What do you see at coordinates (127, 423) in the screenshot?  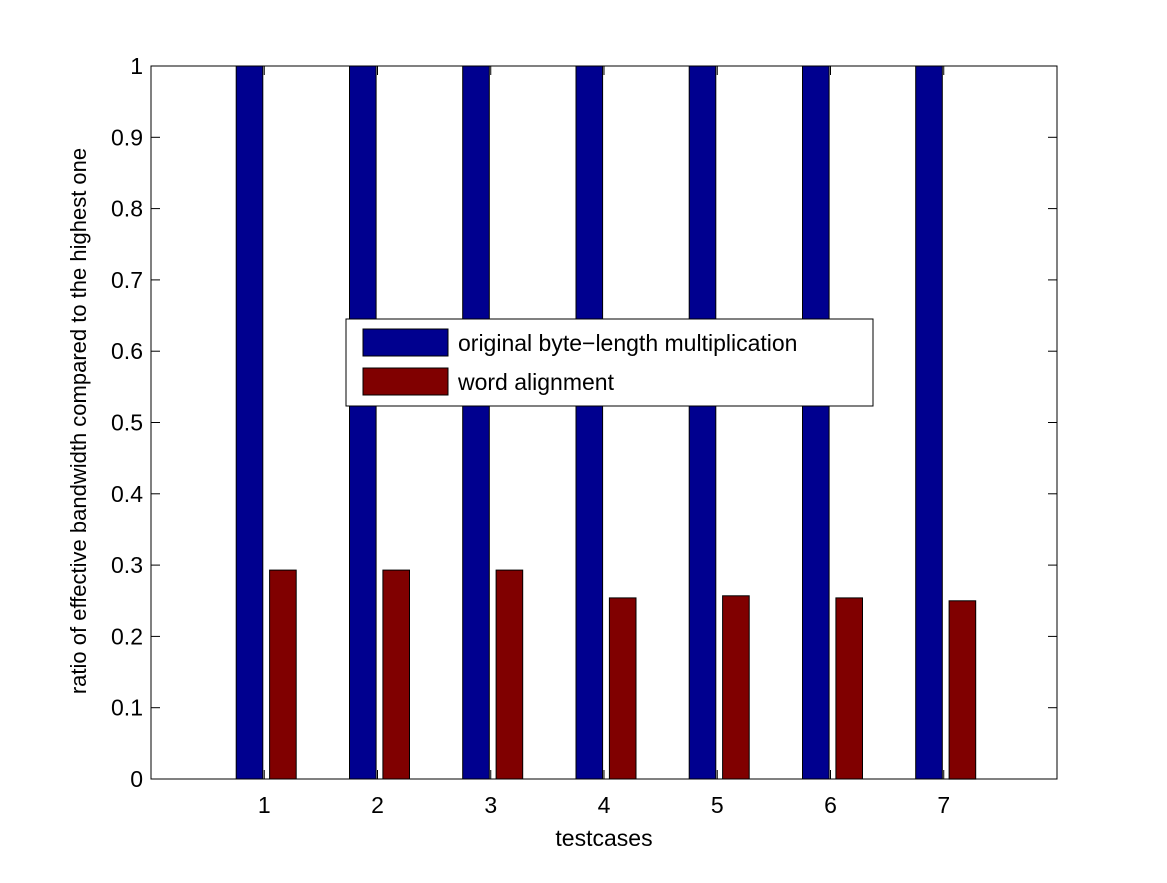 I see `y-tick-label: 0.5` at bounding box center [127, 423].